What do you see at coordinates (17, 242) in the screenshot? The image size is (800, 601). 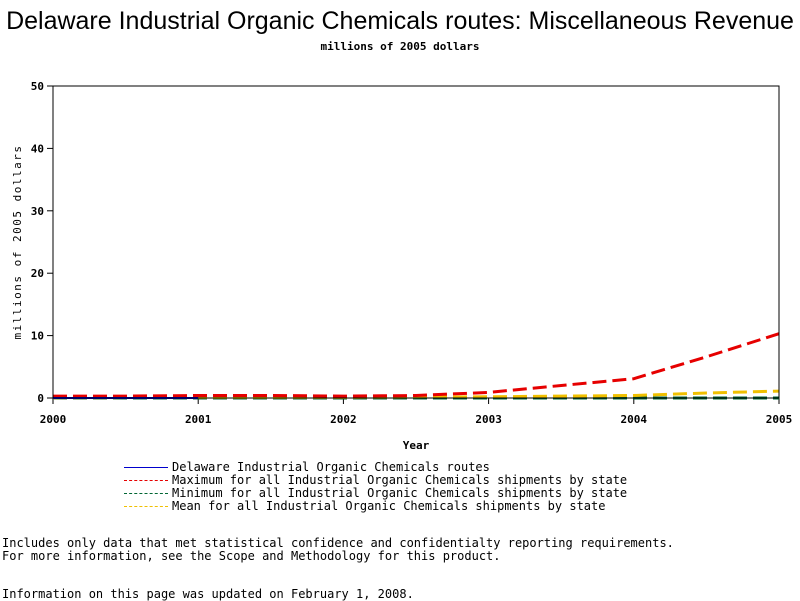 I see `y-axis-label: millions of 2005 dollars` at bounding box center [17, 242].